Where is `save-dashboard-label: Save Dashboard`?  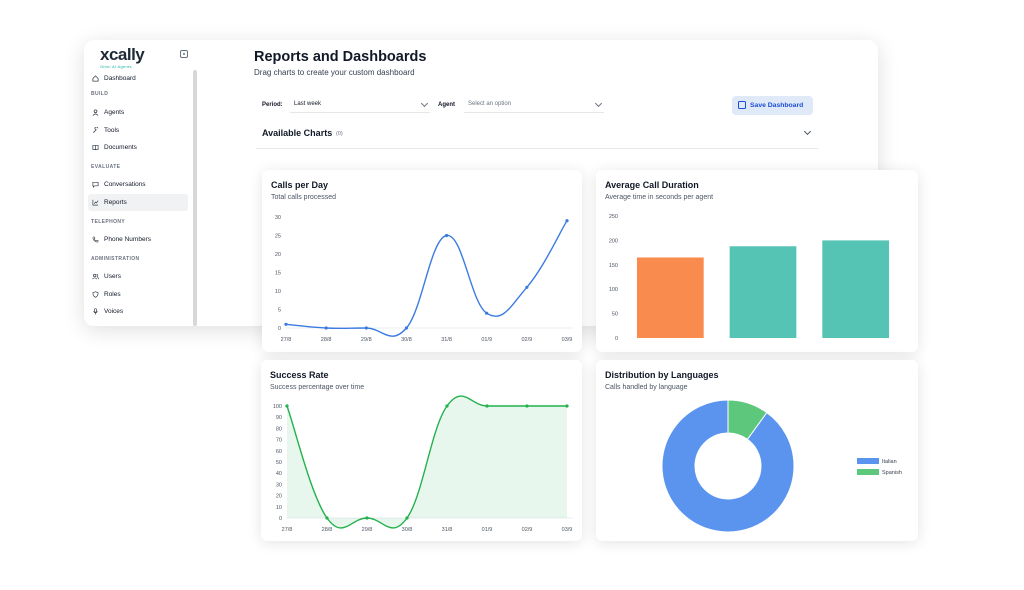
save-dashboard-label: Save Dashboard is located at coordinates (777, 105).